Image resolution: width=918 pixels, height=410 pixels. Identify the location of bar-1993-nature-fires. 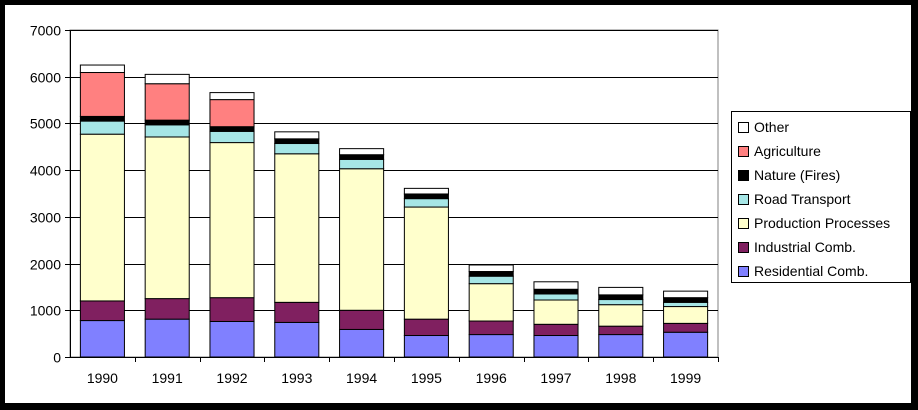
(297, 141).